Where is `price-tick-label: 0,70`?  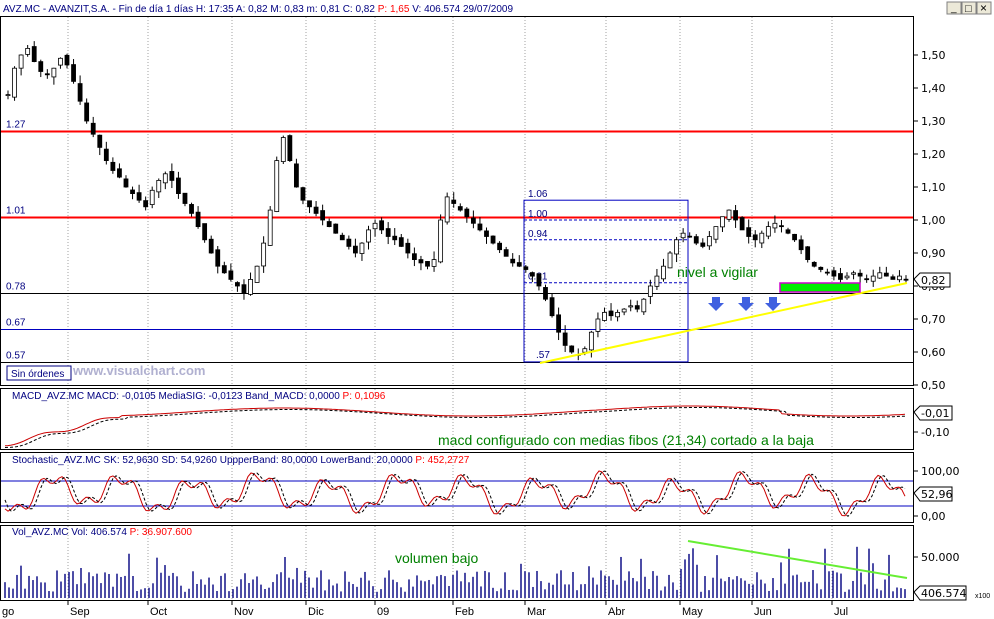
price-tick-label: 0,70 is located at coordinates (933, 319).